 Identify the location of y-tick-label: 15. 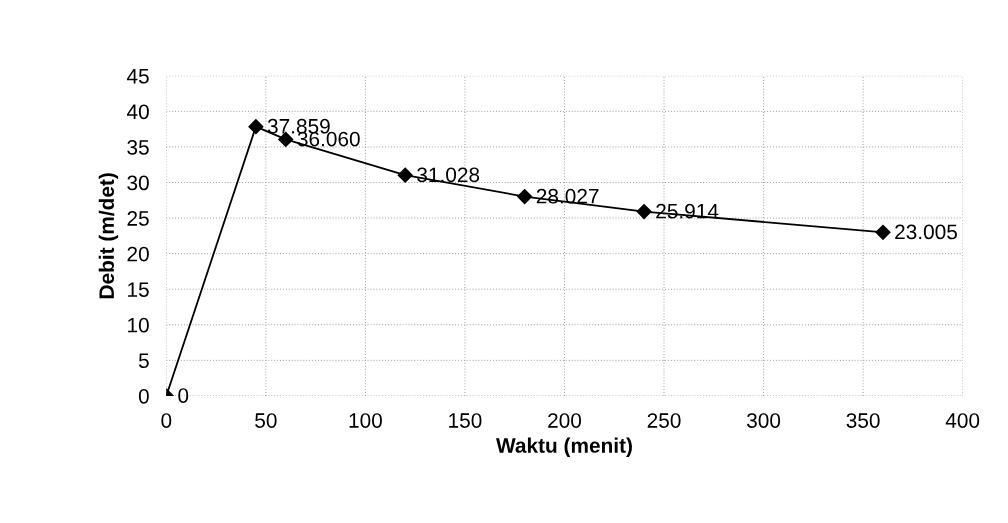
(138, 289).